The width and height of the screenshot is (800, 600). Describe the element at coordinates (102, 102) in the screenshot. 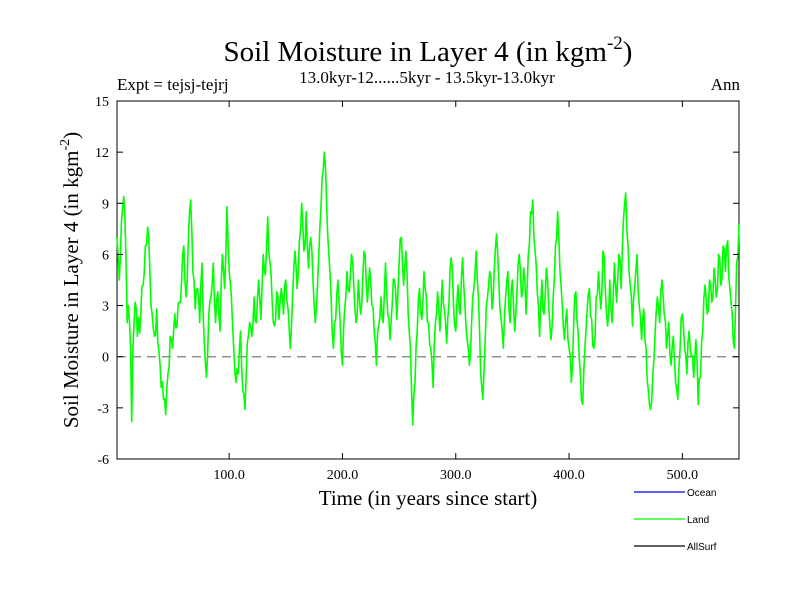

I see `y-tick-label: 15` at that location.